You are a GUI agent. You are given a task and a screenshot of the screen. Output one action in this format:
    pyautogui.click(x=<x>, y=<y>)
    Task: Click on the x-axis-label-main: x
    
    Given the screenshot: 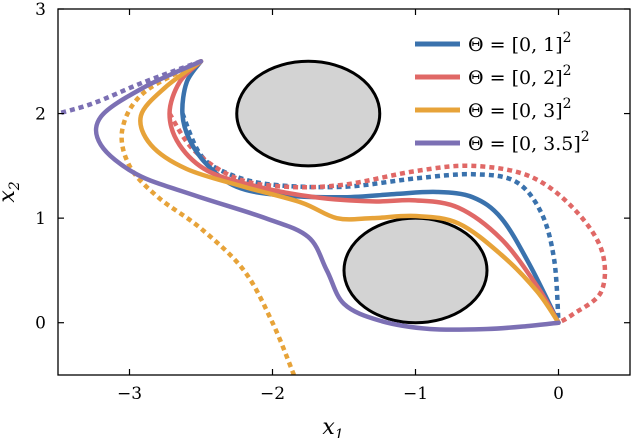 What is the action you would take?
    pyautogui.click(x=328, y=426)
    